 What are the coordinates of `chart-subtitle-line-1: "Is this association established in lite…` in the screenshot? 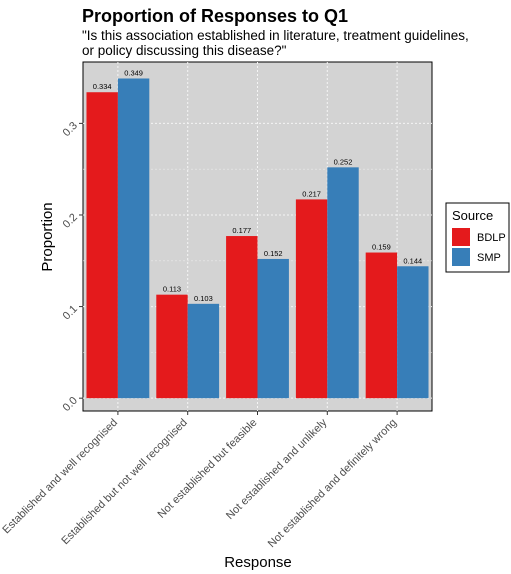 It's located at (275, 35).